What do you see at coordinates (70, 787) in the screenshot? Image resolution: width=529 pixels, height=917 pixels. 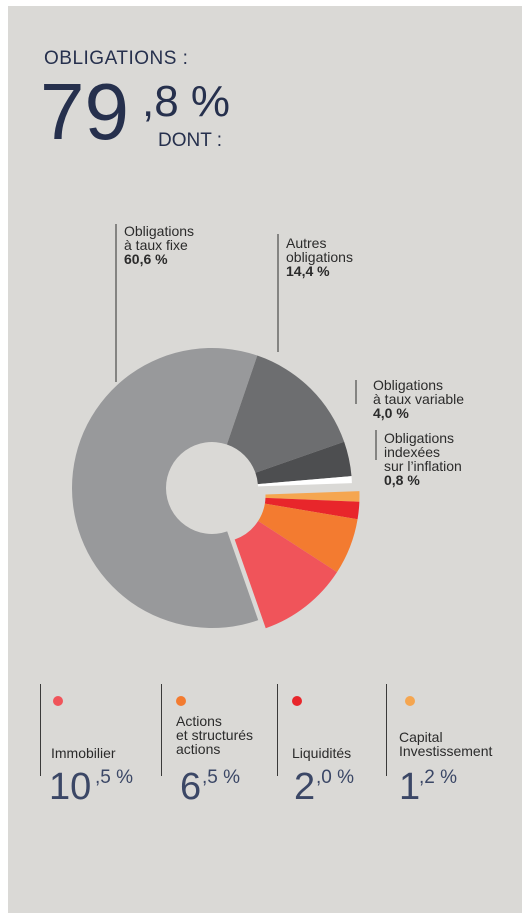 I see `legend-value-integer: 10` at bounding box center [70, 787].